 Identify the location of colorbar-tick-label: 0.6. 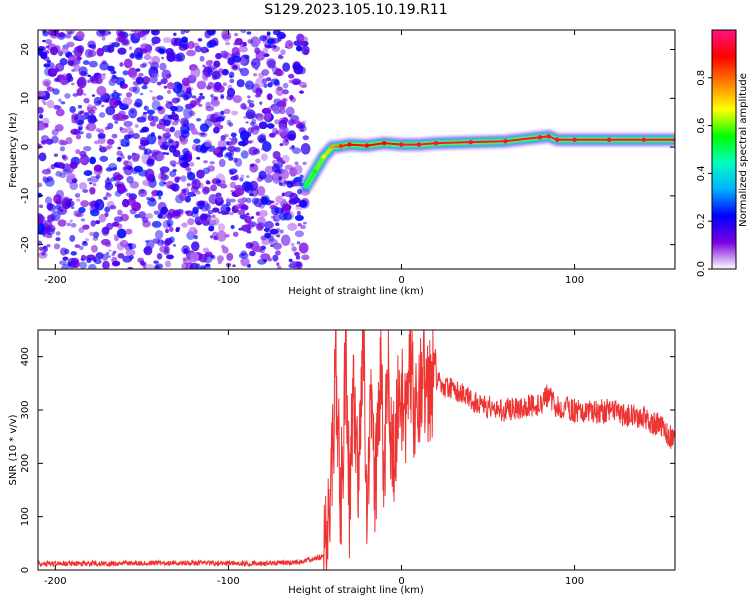
(701, 126).